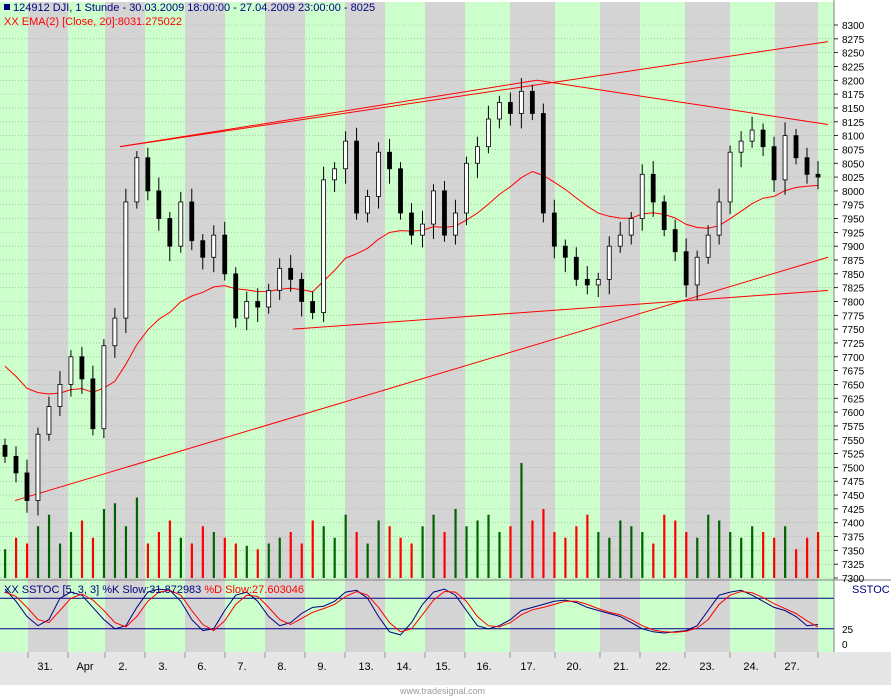  Describe the element at coordinates (104, 590) in the screenshot. I see `k-slow-label: XX SSTOC [5, 3, 3] %K Slow:31.872983` at that location.